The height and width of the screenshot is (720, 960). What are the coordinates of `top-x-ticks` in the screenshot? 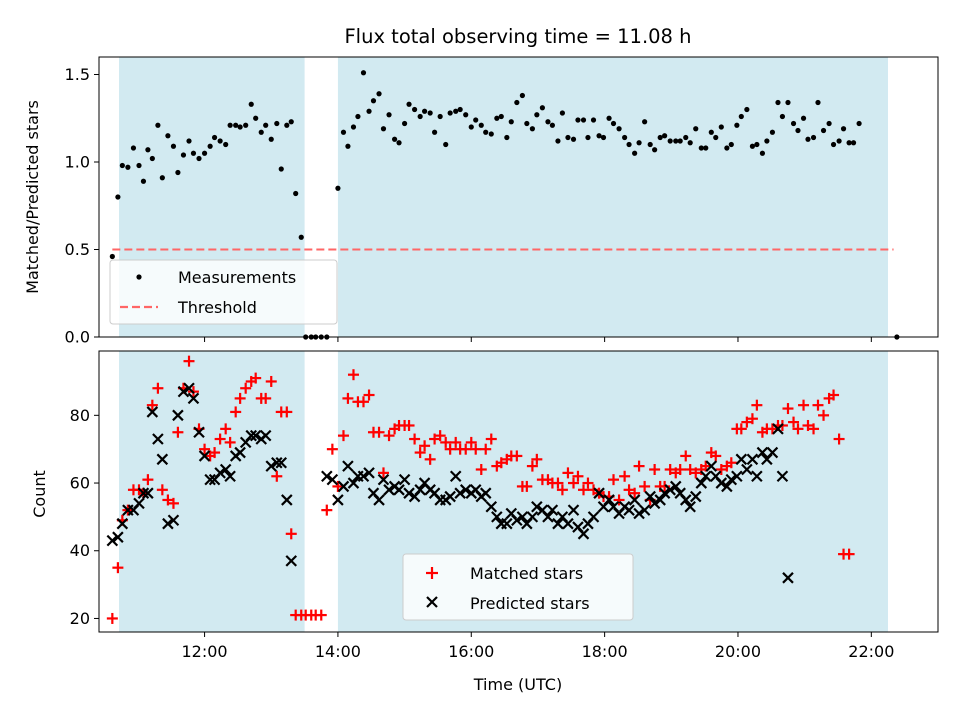 It's located at (538, 339).